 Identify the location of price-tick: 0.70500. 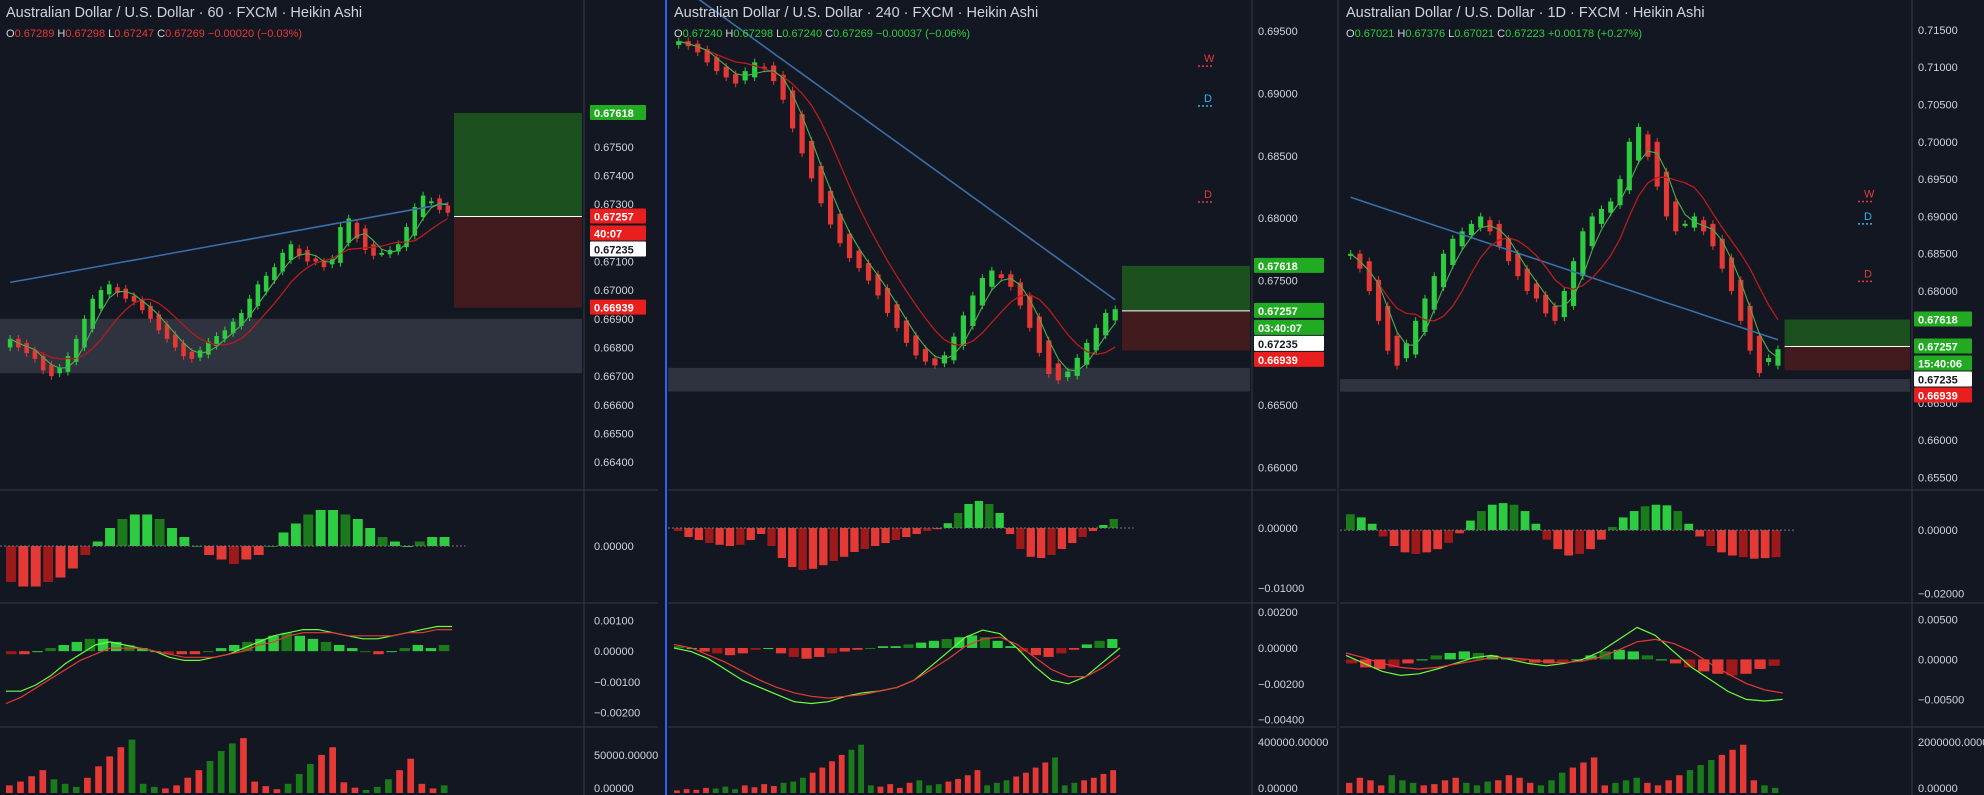
(1938, 106).